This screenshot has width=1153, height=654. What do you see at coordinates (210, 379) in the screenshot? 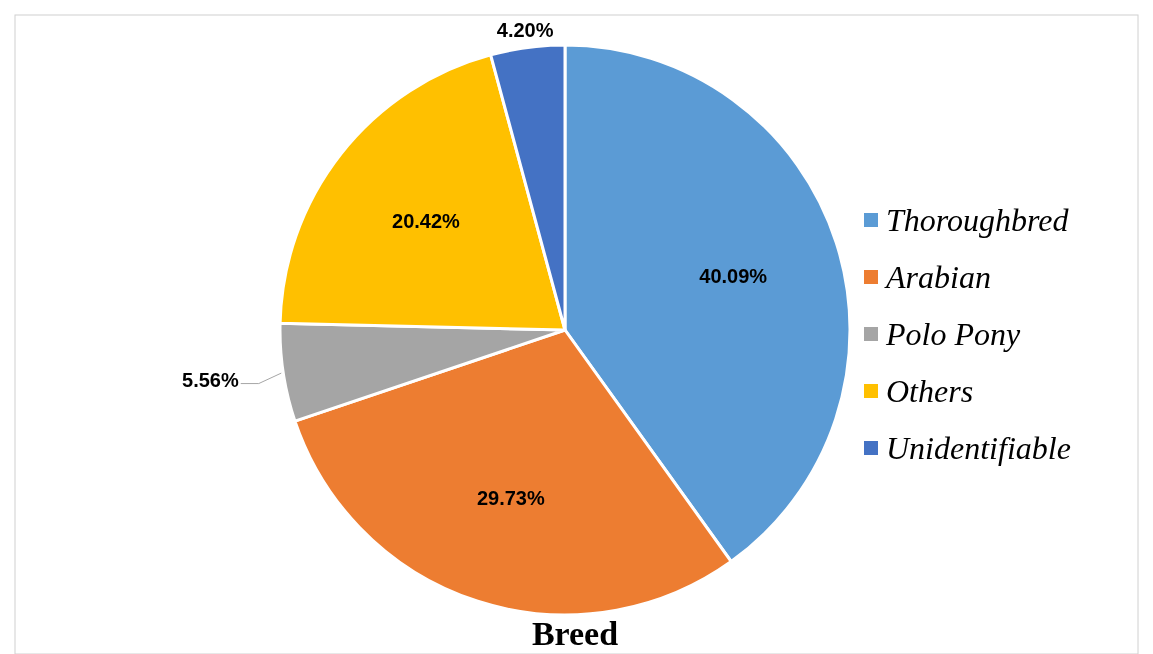
I see `data-label: 5.56%` at bounding box center [210, 379].